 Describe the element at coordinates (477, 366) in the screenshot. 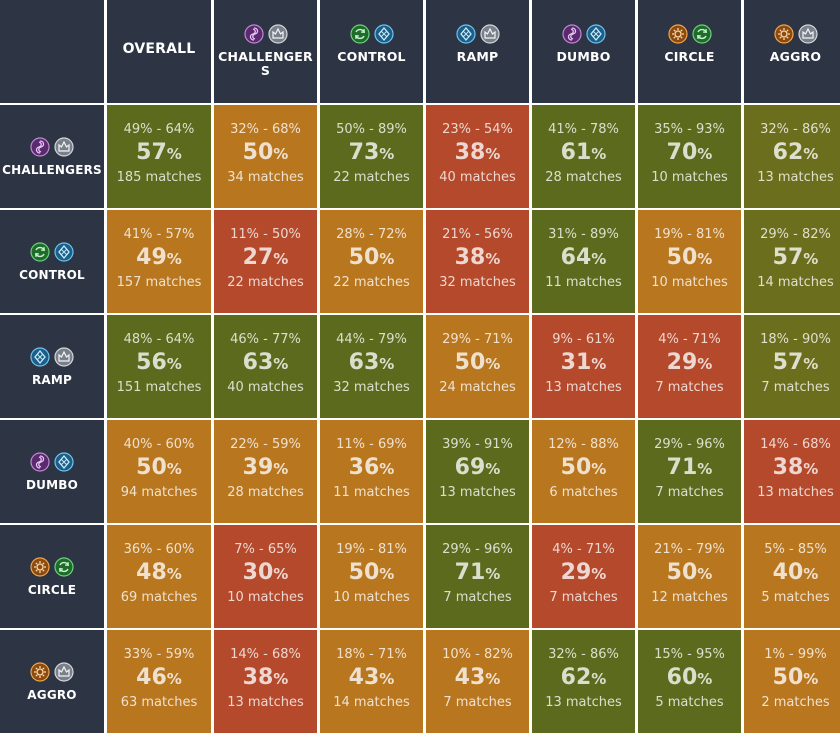

I see `matchup-cell-ramp-vs-ramp: 29% - 71% 50% 24 matches` at that location.